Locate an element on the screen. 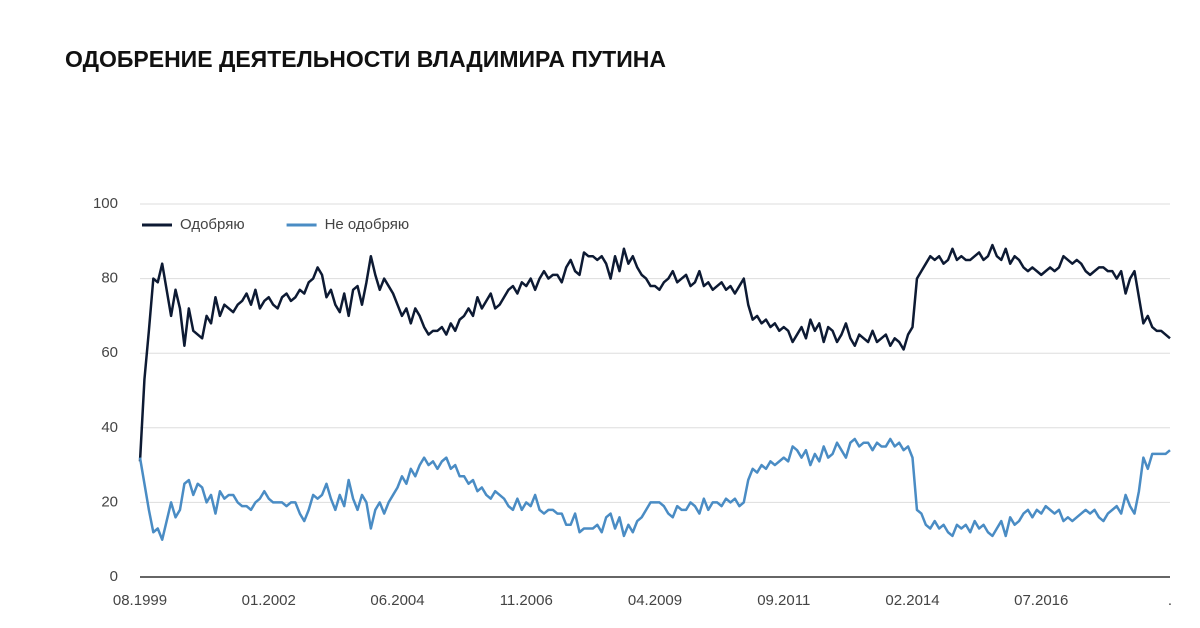 This screenshot has width=1200, height=628. y-tick-label: 40 is located at coordinates (109, 427).